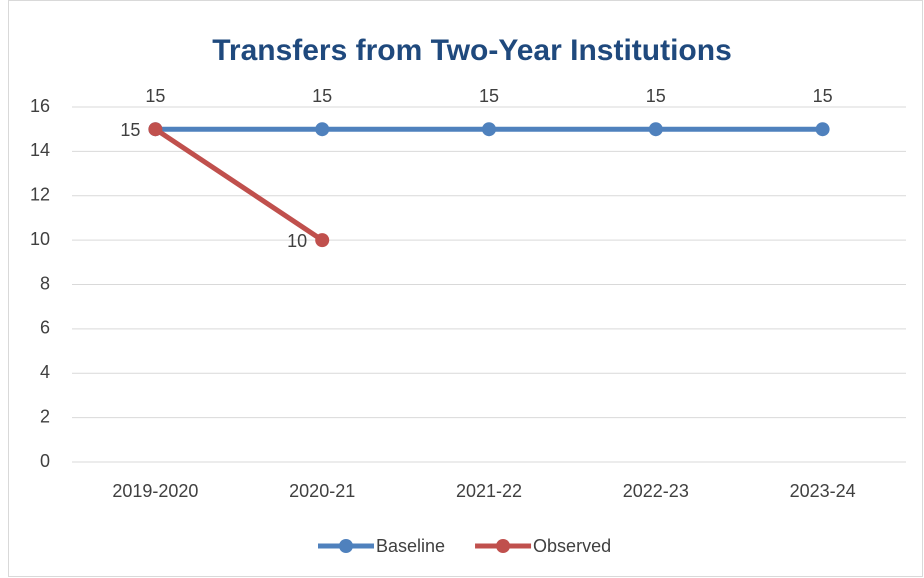 This screenshot has height=578, width=924. I want to click on x-tick-label: 2021-22, so click(489, 491).